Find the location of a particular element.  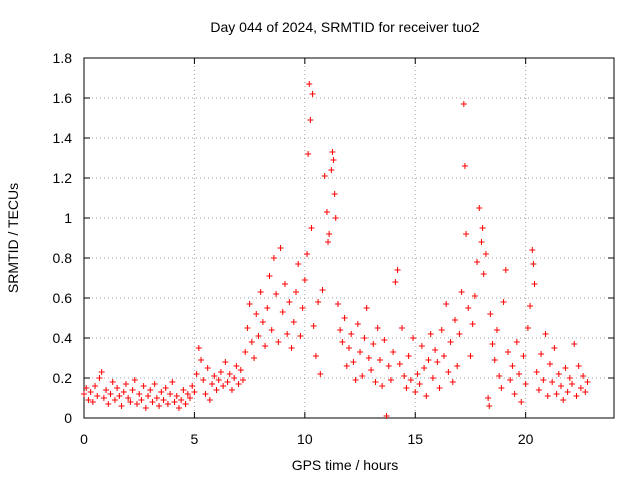

y-tick-label: 0.2 is located at coordinates (63, 378).